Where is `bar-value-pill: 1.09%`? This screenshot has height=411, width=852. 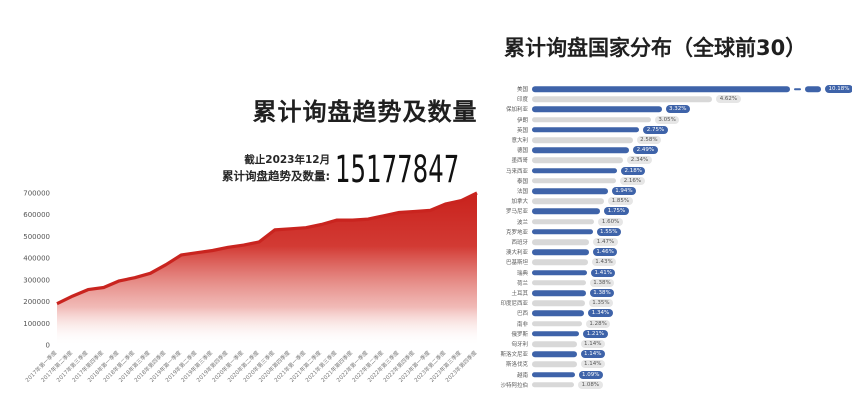
bar-value-pill: 1.09% is located at coordinates (590, 374).